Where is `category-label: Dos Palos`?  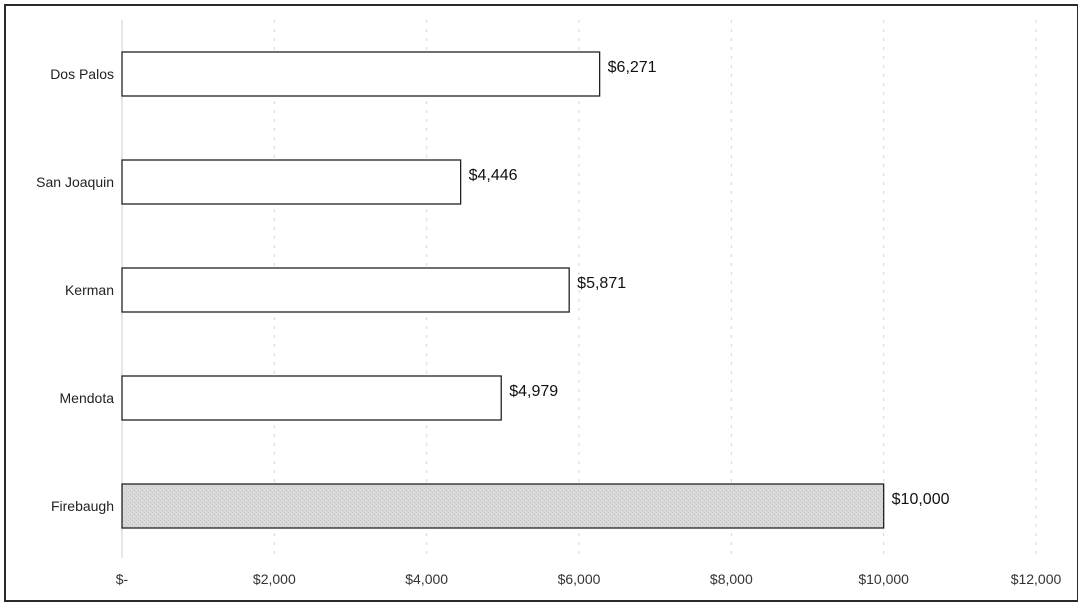 category-label: Dos Palos is located at coordinates (82, 74).